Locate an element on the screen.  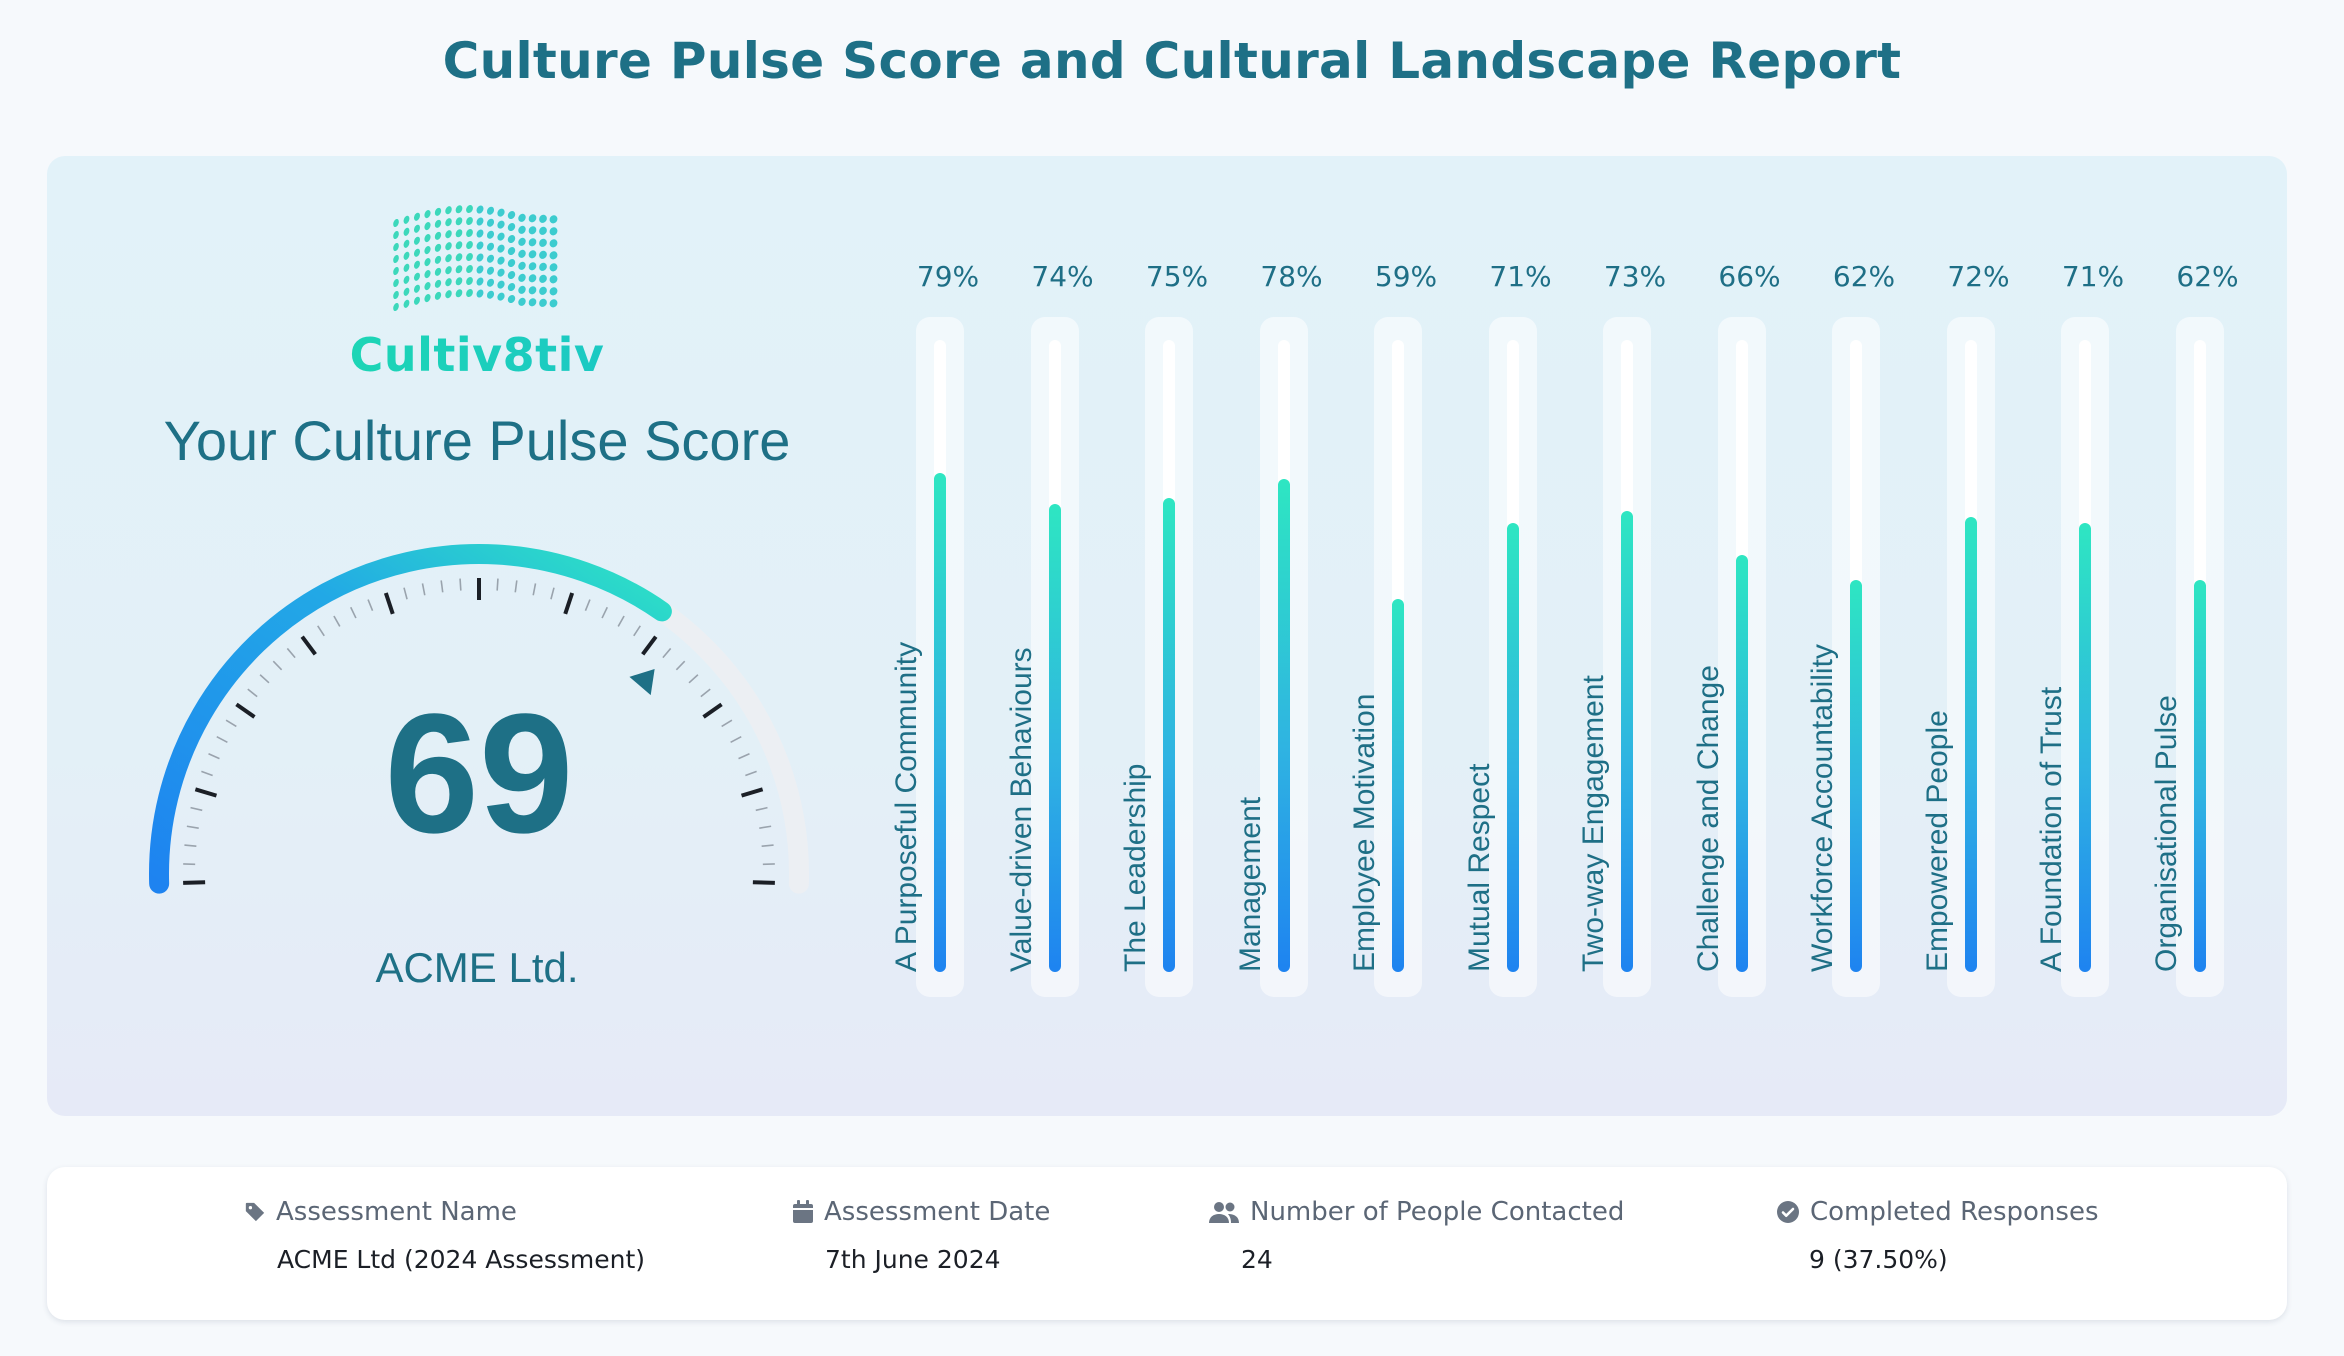
score-gauge: 69 is located at coordinates (479, 719).